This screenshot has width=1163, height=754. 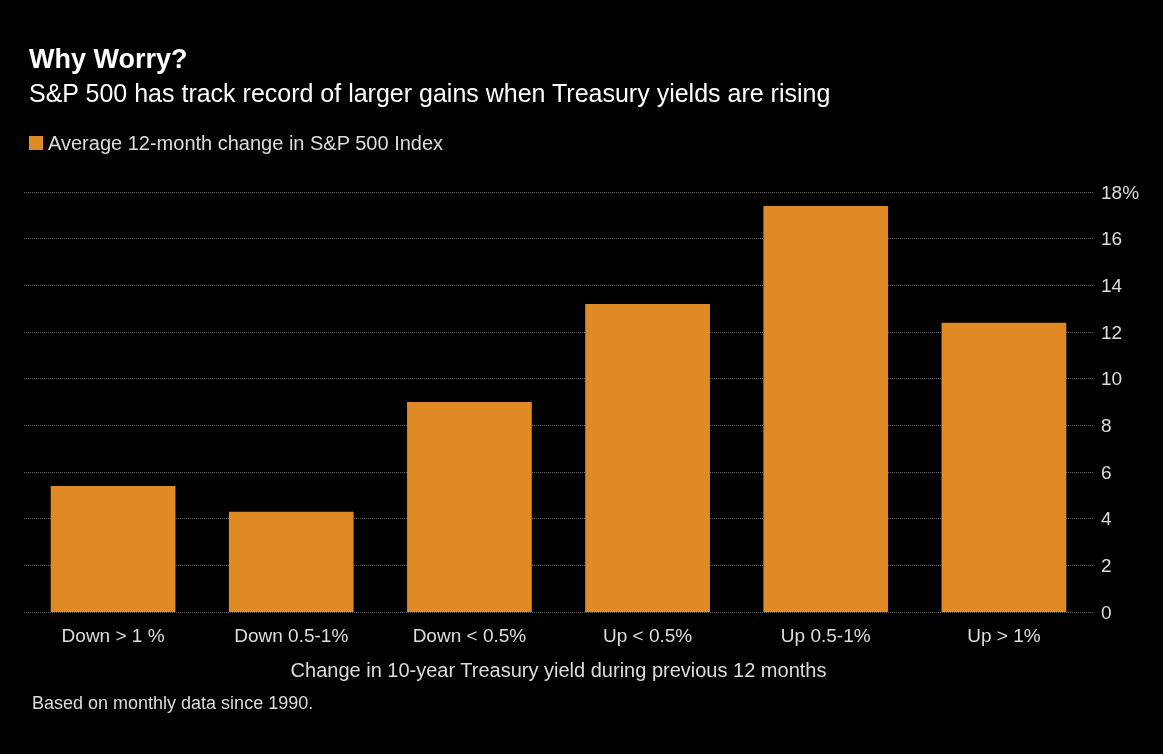 I want to click on y-tick-label: 16, so click(x=1112, y=239).